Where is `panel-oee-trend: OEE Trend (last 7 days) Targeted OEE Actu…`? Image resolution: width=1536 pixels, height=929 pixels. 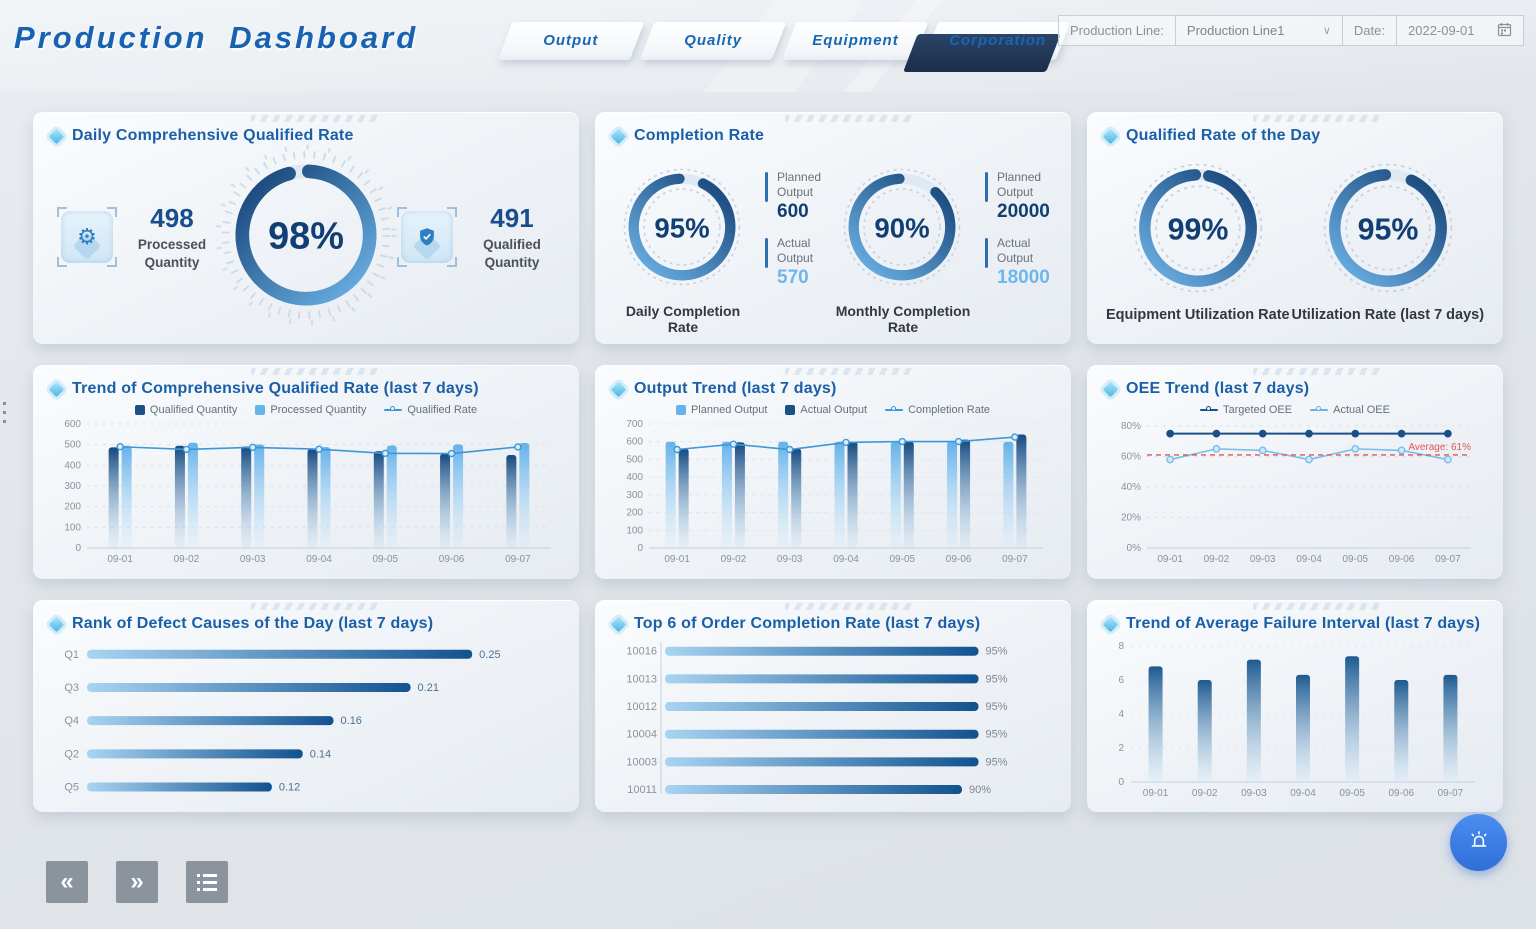 panel-oee-trend: OEE Trend (last 7 days) Targeted OEE Actu… is located at coordinates (1295, 472).